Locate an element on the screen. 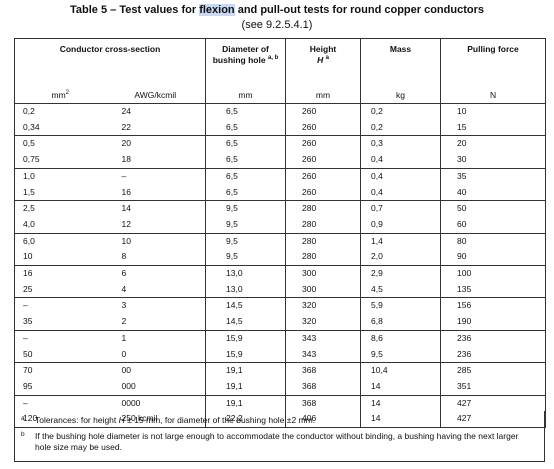 The width and height of the screenshot is (554, 469). table-row: 0,2 24 6,5 260 0,2 10 is located at coordinates (280, 111).